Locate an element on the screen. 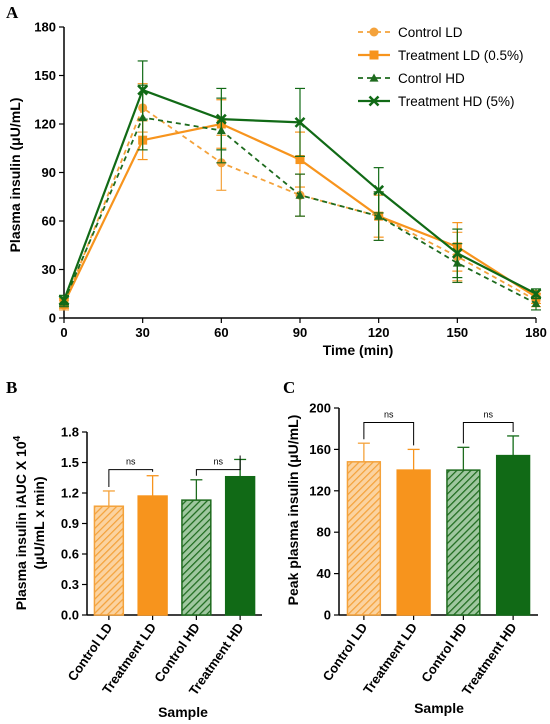  legend-label: Control HD is located at coordinates (431, 78).